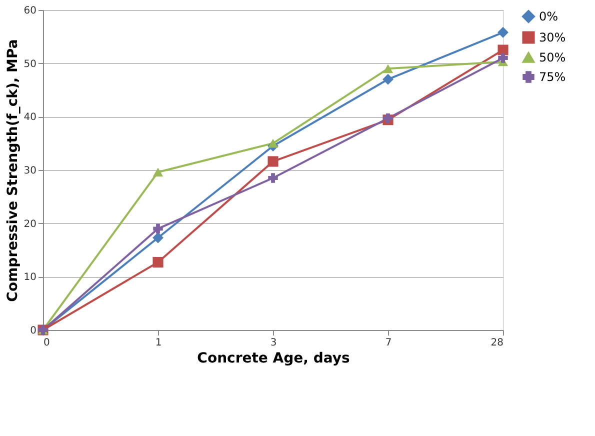 Image resolution: width=595 pixels, height=436 pixels. I want to click on y-tick-label: 50, so click(30, 64).